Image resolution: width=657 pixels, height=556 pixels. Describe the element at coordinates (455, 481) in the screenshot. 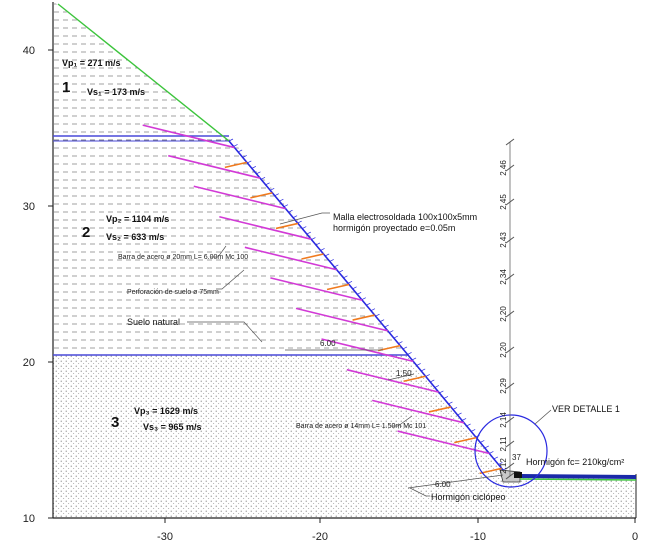

I see `dim-6m-lower` at that location.